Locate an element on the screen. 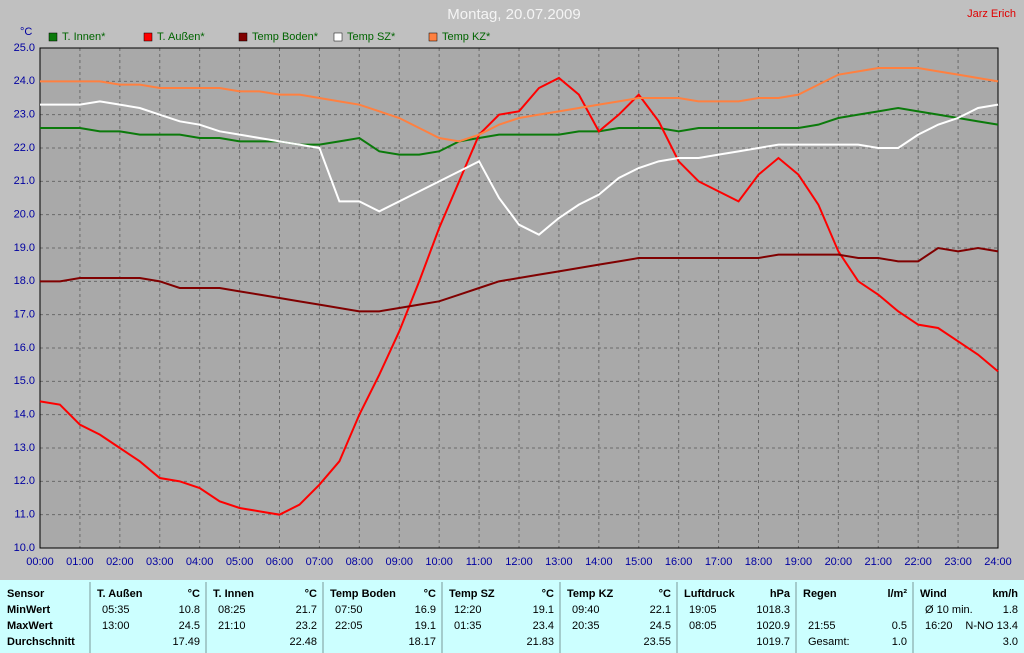 Image resolution: width=1024 pixels, height=653 pixels. cell-time: 09:40 is located at coordinates (586, 610).